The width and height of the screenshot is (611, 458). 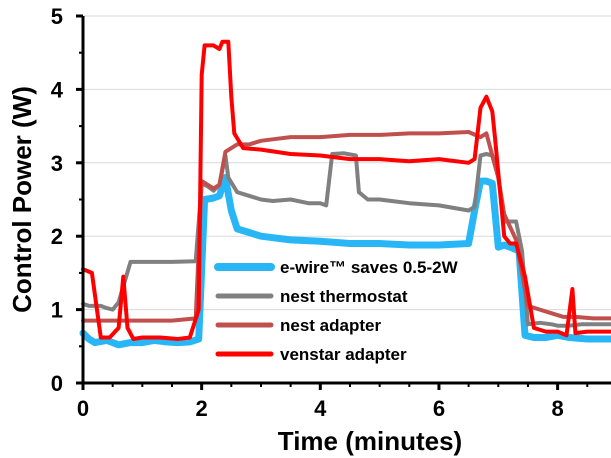 I want to click on x-axis-title: Time (minutes), so click(x=370, y=441).